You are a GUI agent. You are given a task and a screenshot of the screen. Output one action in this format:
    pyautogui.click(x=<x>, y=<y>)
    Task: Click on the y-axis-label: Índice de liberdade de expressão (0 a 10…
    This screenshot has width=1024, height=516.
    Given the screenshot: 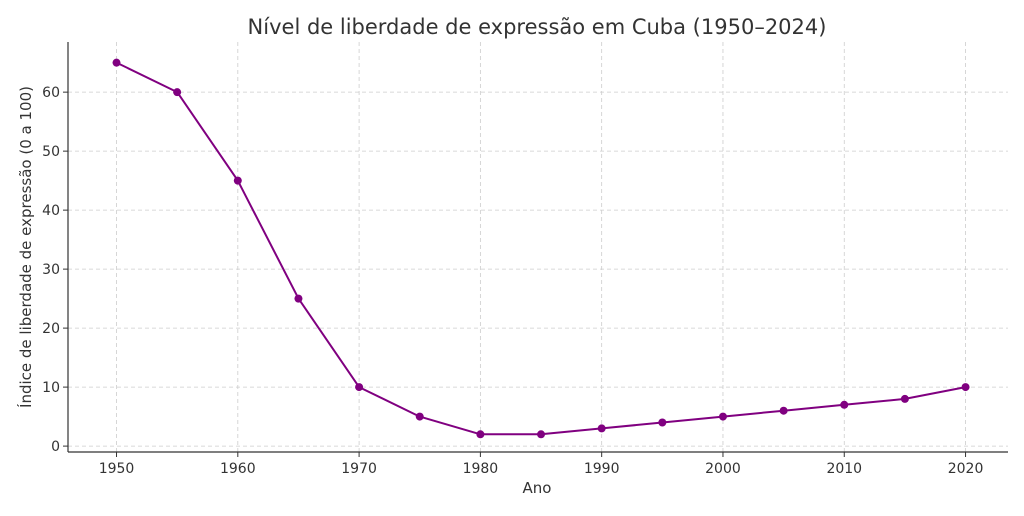 What is the action you would take?
    pyautogui.click(x=25, y=247)
    